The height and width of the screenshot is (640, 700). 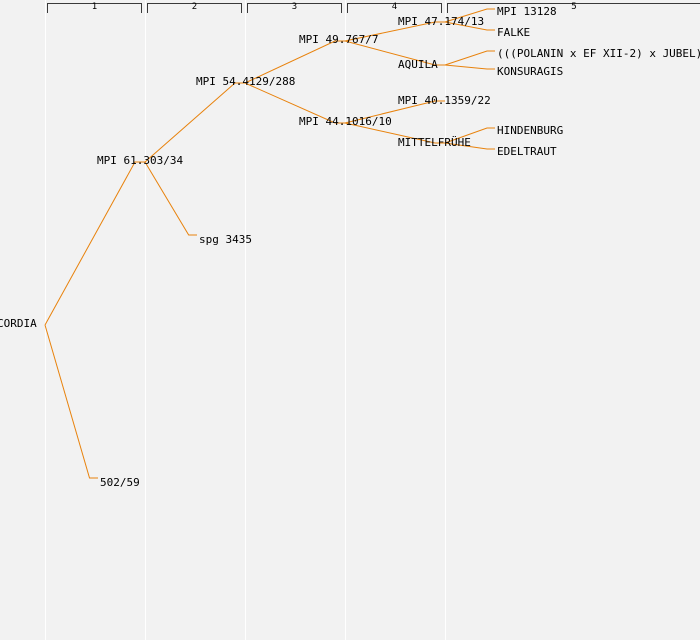 What do you see at coordinates (394, 112) in the screenshot?
I see `pedigree-link-mpi44-to-mpi40` at bounding box center [394, 112].